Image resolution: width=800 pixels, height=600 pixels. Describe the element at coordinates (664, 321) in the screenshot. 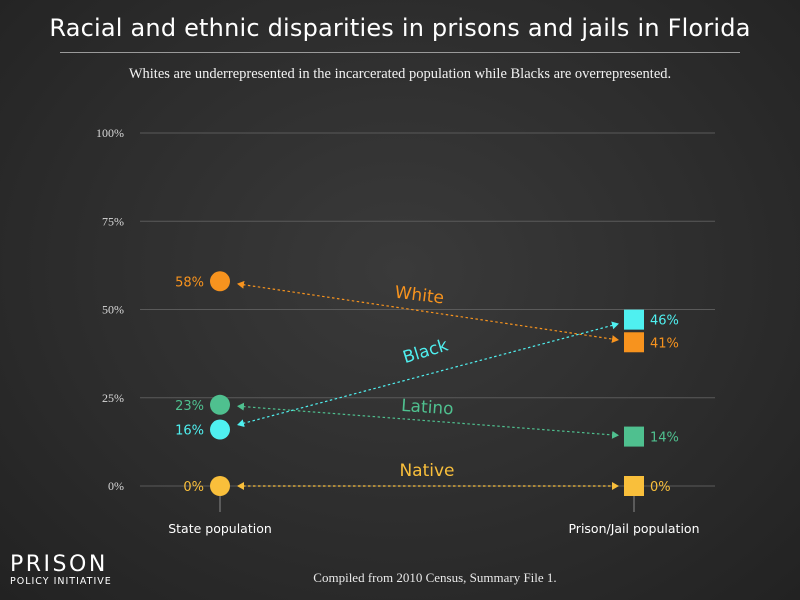

I see `prison-value-label-black: 46%` at that location.